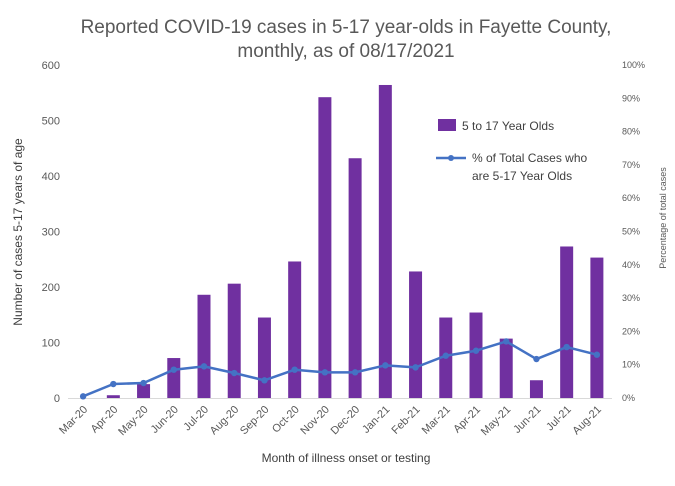 The height and width of the screenshot is (486, 675). I want to click on y2-axis-label: Percentage of total cases, so click(663, 218).